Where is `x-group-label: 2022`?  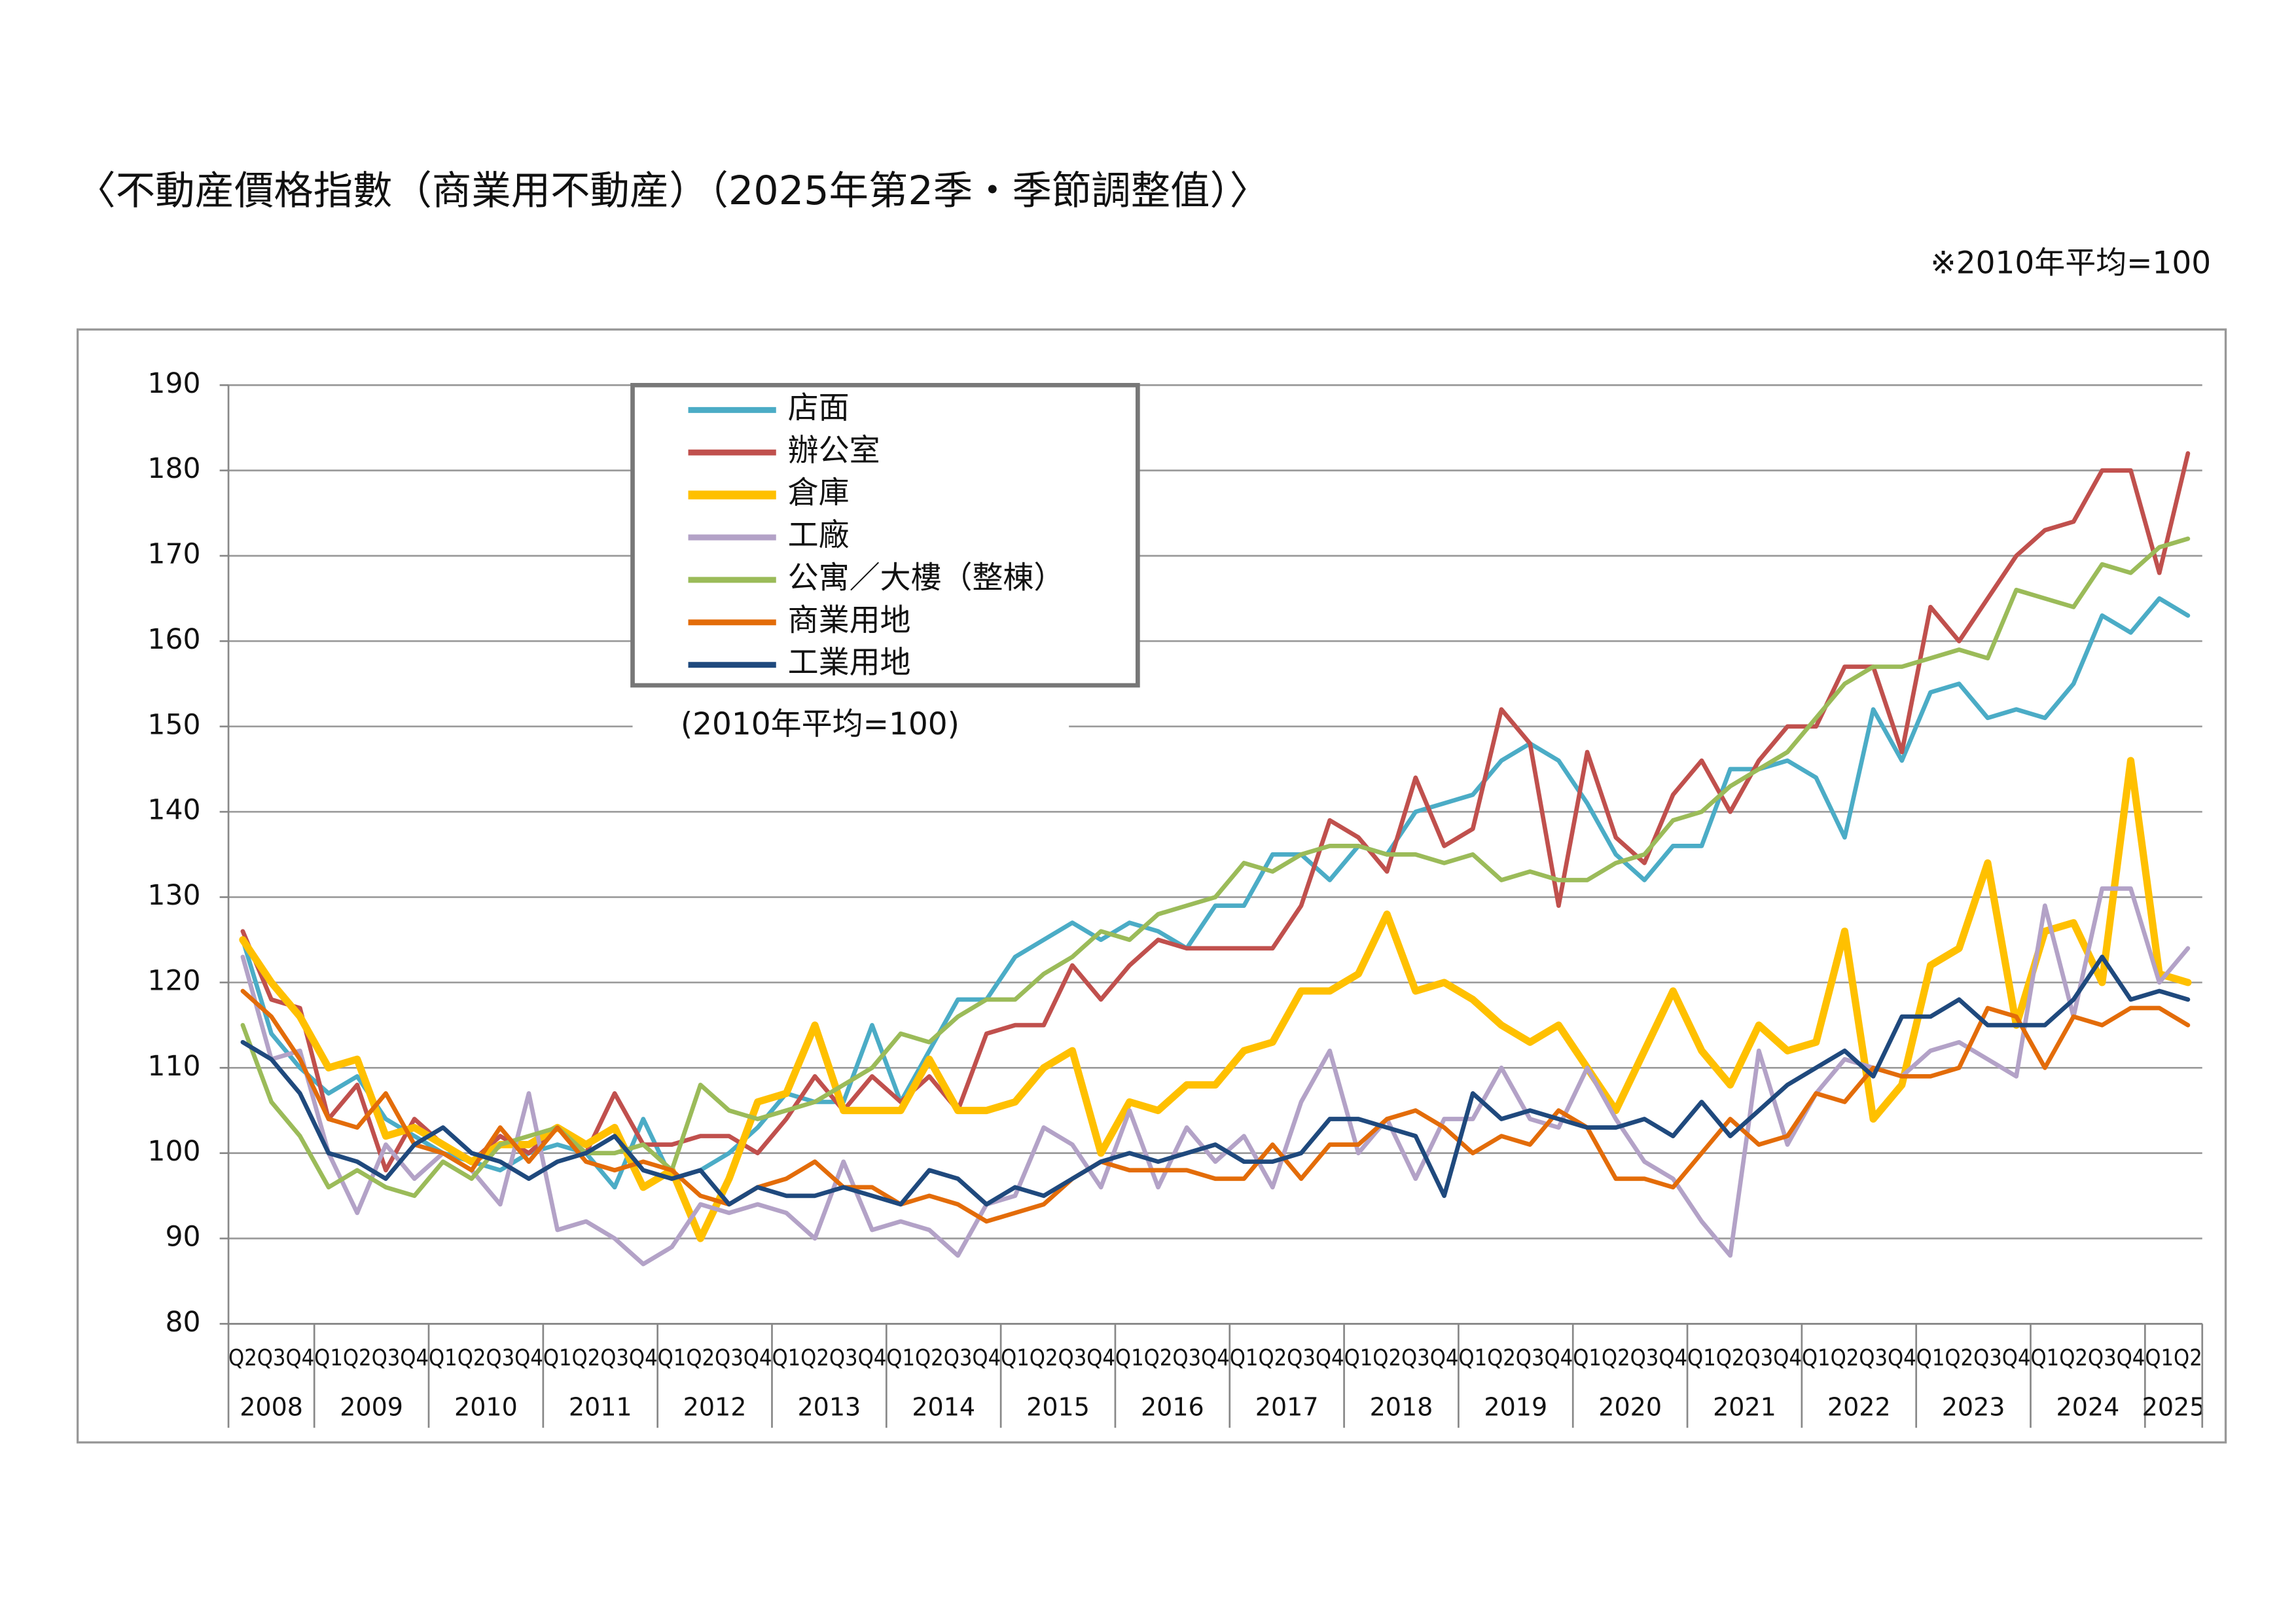
x-group-label: 2022 is located at coordinates (1859, 1407).